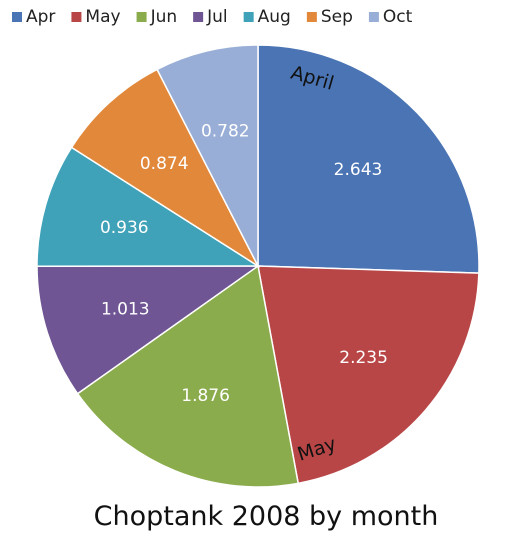 Image resolution: width=532 pixels, height=537 pixels. What do you see at coordinates (148, 207) in the screenshot?
I see `pie-slice-aug` at bounding box center [148, 207].